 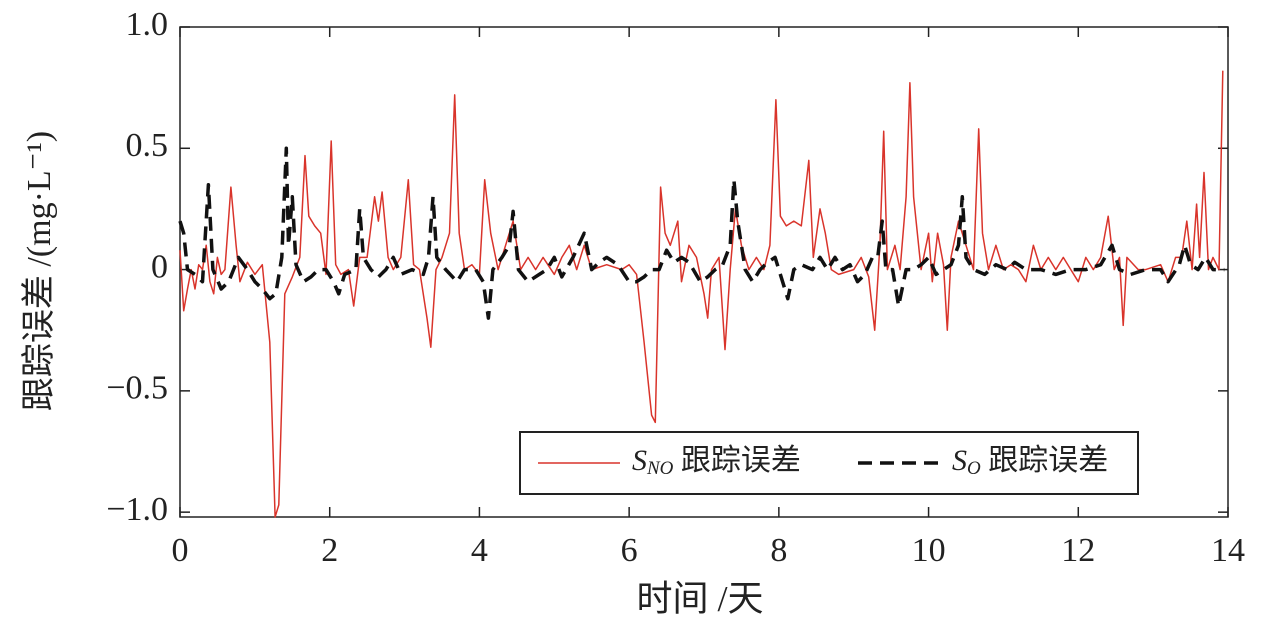 What do you see at coordinates (159, 266) in the screenshot?
I see `y-tick-label: 0` at bounding box center [159, 266].